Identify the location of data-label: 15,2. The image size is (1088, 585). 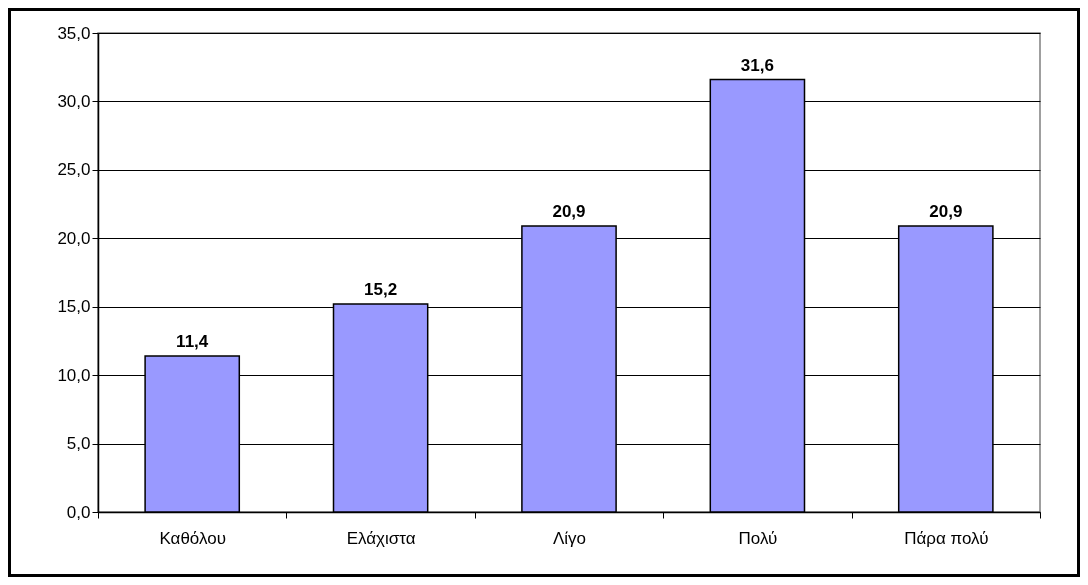
(381, 289).